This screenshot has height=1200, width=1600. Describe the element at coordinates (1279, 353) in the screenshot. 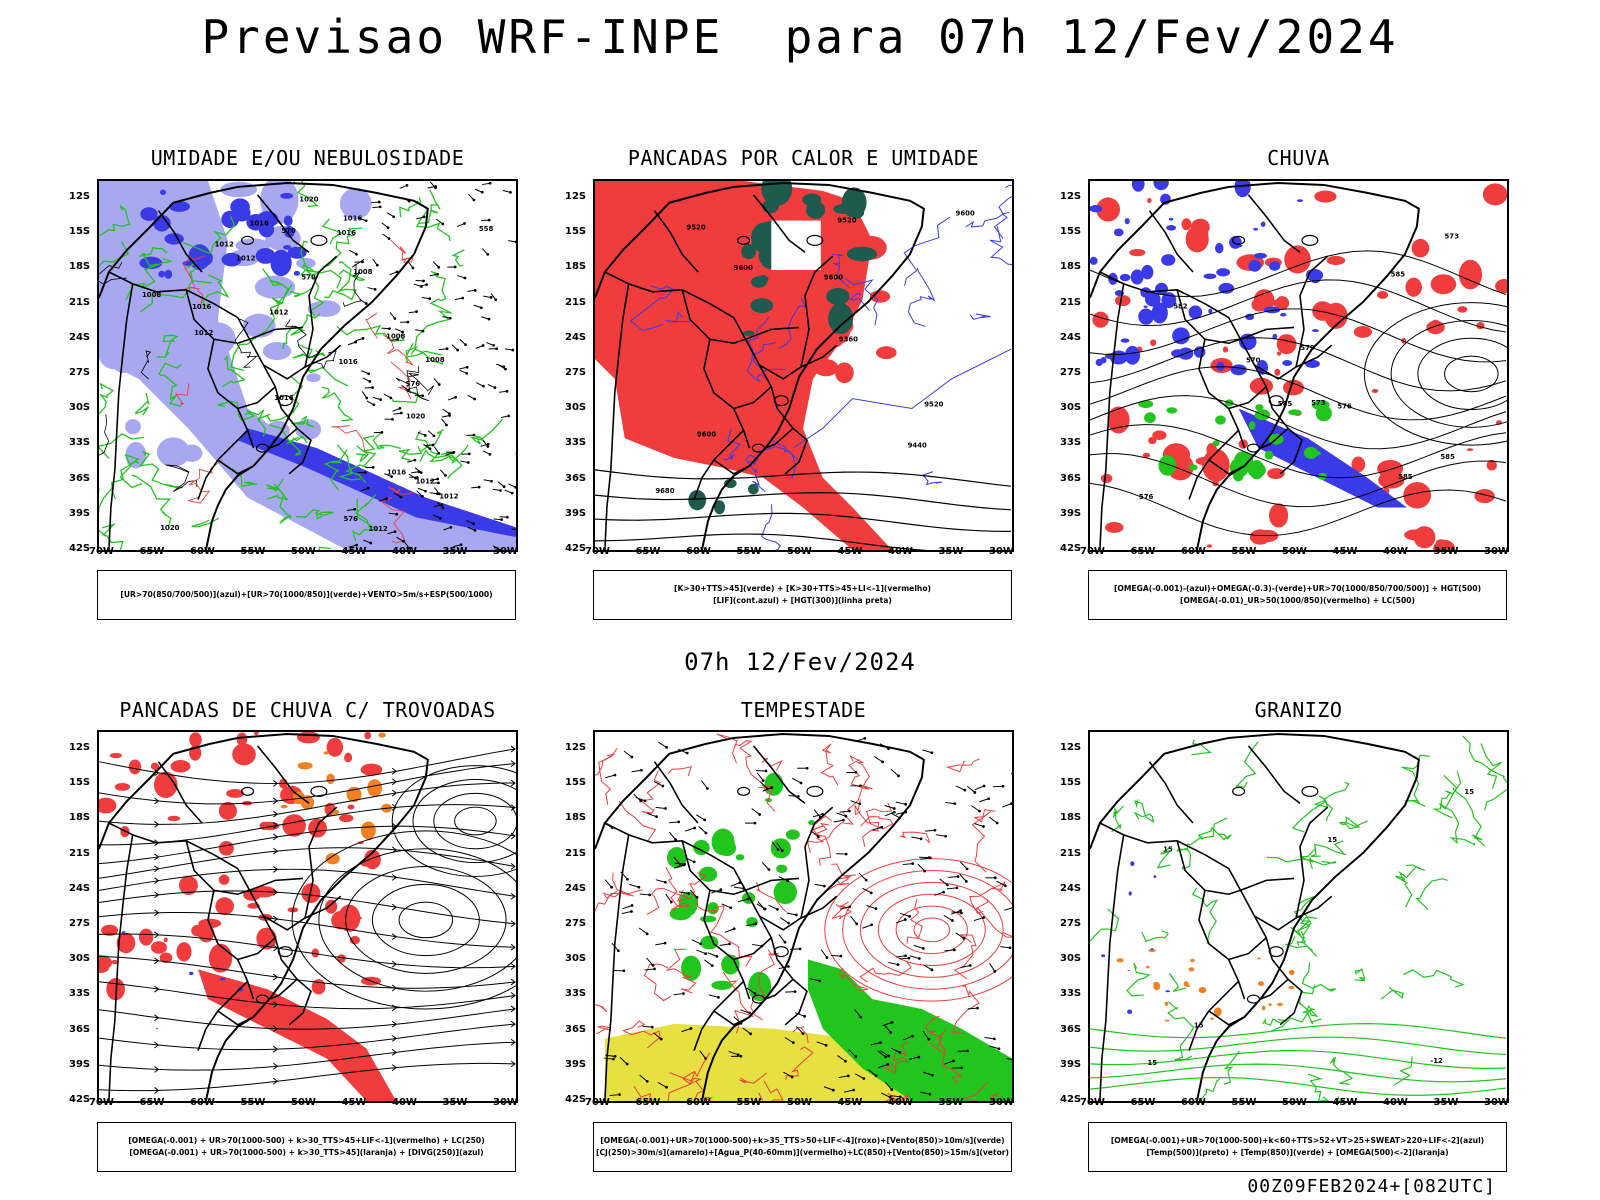

I see `rain-red-patch` at that location.